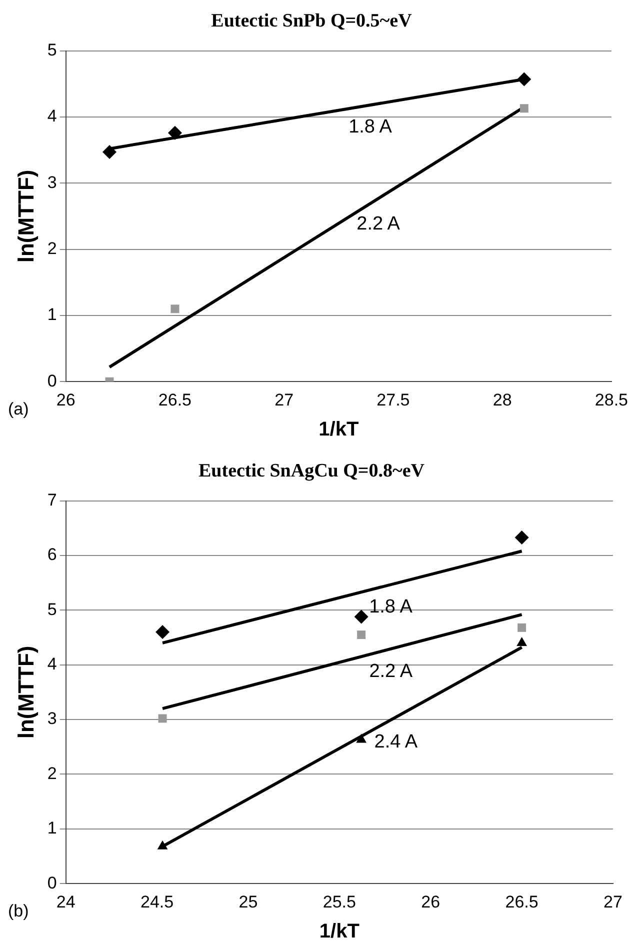 The height and width of the screenshot is (952, 631). Describe the element at coordinates (18, 911) in the screenshot. I see `text: (b)` at that location.